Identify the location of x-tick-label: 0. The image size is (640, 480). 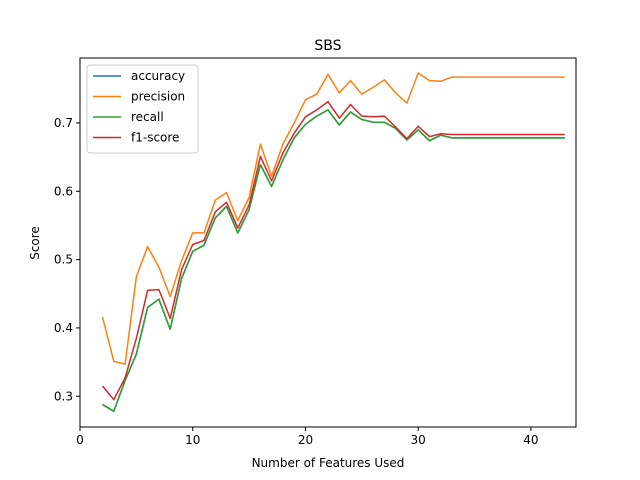
(80, 440).